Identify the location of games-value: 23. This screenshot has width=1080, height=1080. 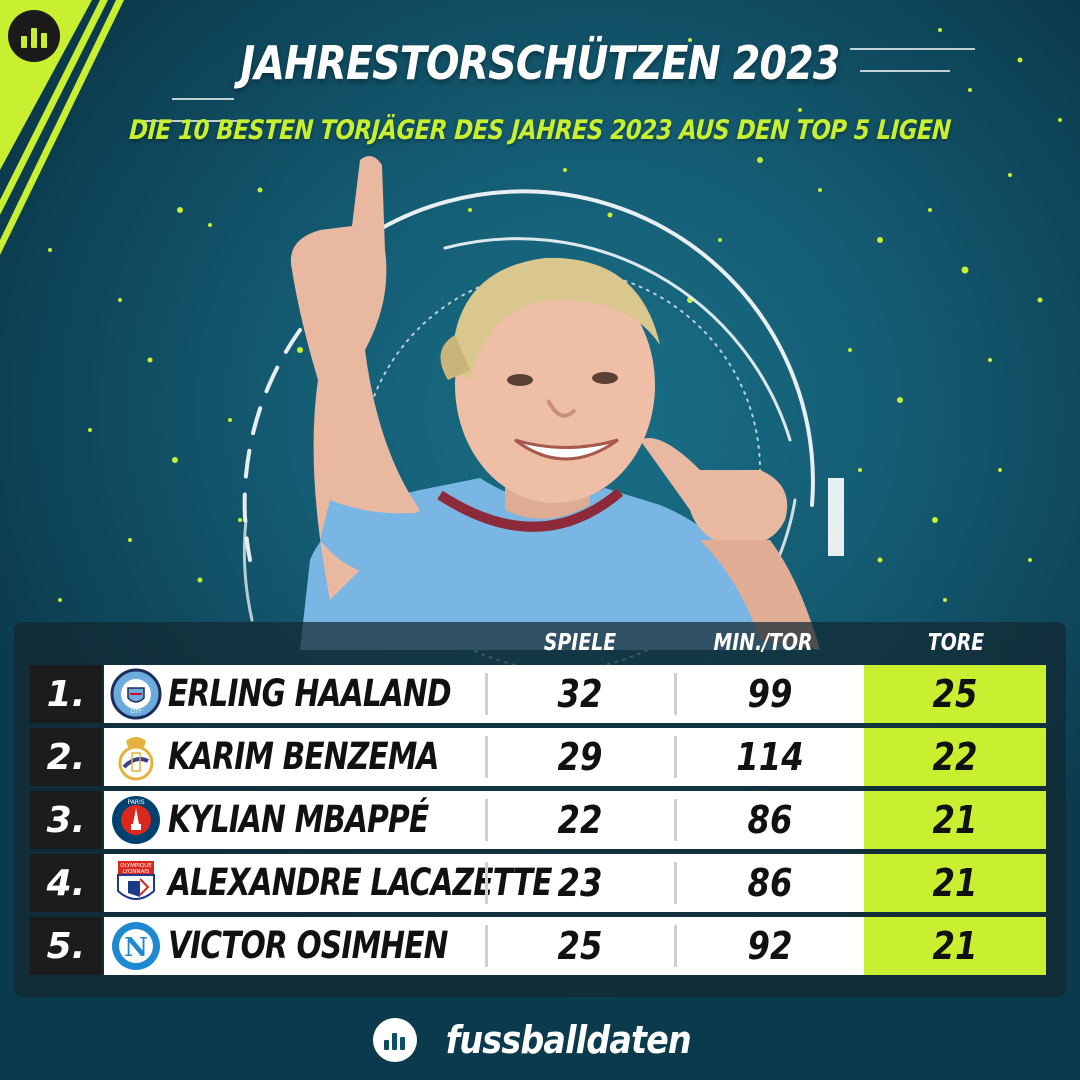
(580, 883).